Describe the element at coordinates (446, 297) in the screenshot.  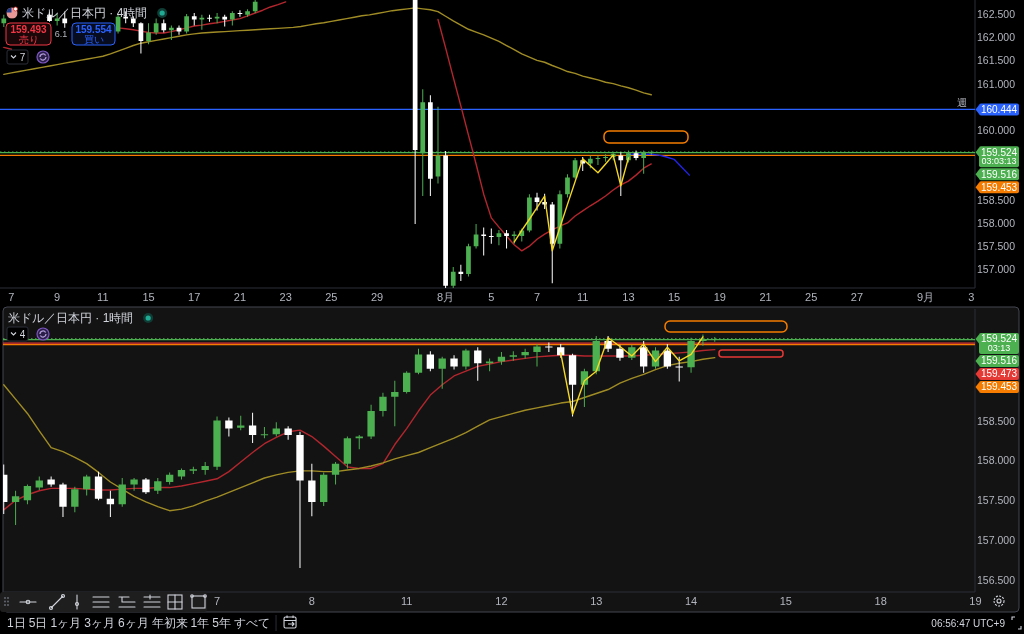
I see `x-tick-label: 8月` at that location.